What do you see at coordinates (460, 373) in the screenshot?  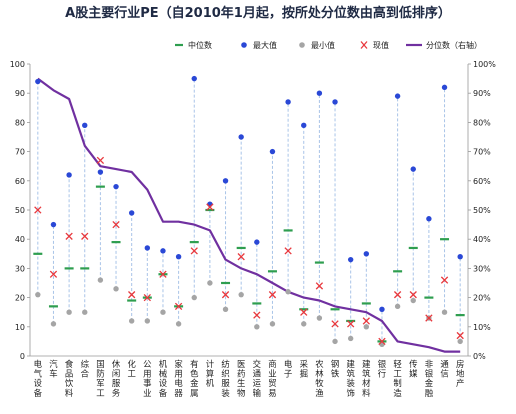 I see `category-label: 房地产` at bounding box center [460, 373].